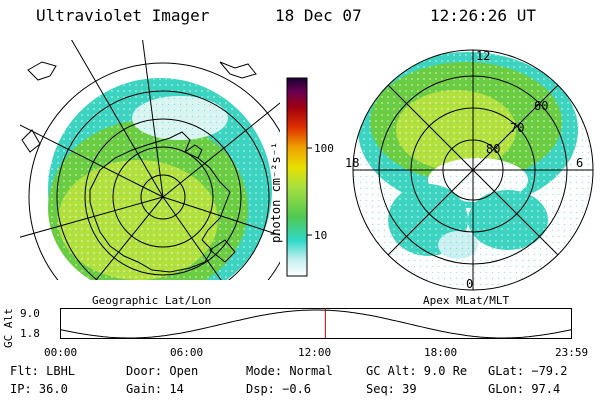 The width and height of the screenshot is (600, 400). Describe the element at coordinates (160, 202) in the screenshot. I see `coastline` at that location.